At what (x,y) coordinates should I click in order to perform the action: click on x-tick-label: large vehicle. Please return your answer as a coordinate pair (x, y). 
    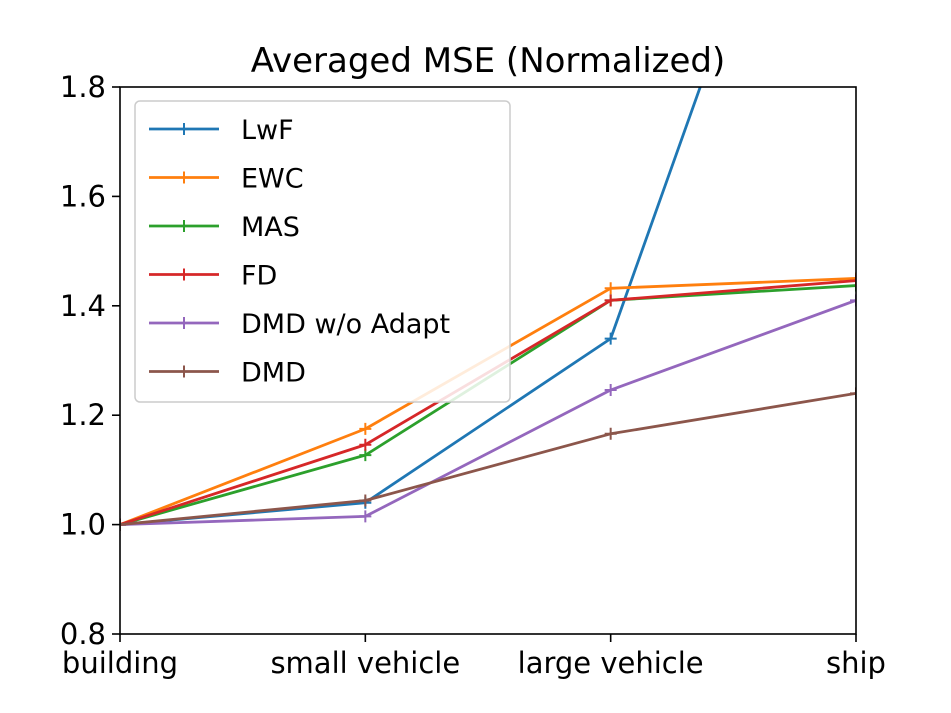
    Looking at the image, I should click on (611, 663).